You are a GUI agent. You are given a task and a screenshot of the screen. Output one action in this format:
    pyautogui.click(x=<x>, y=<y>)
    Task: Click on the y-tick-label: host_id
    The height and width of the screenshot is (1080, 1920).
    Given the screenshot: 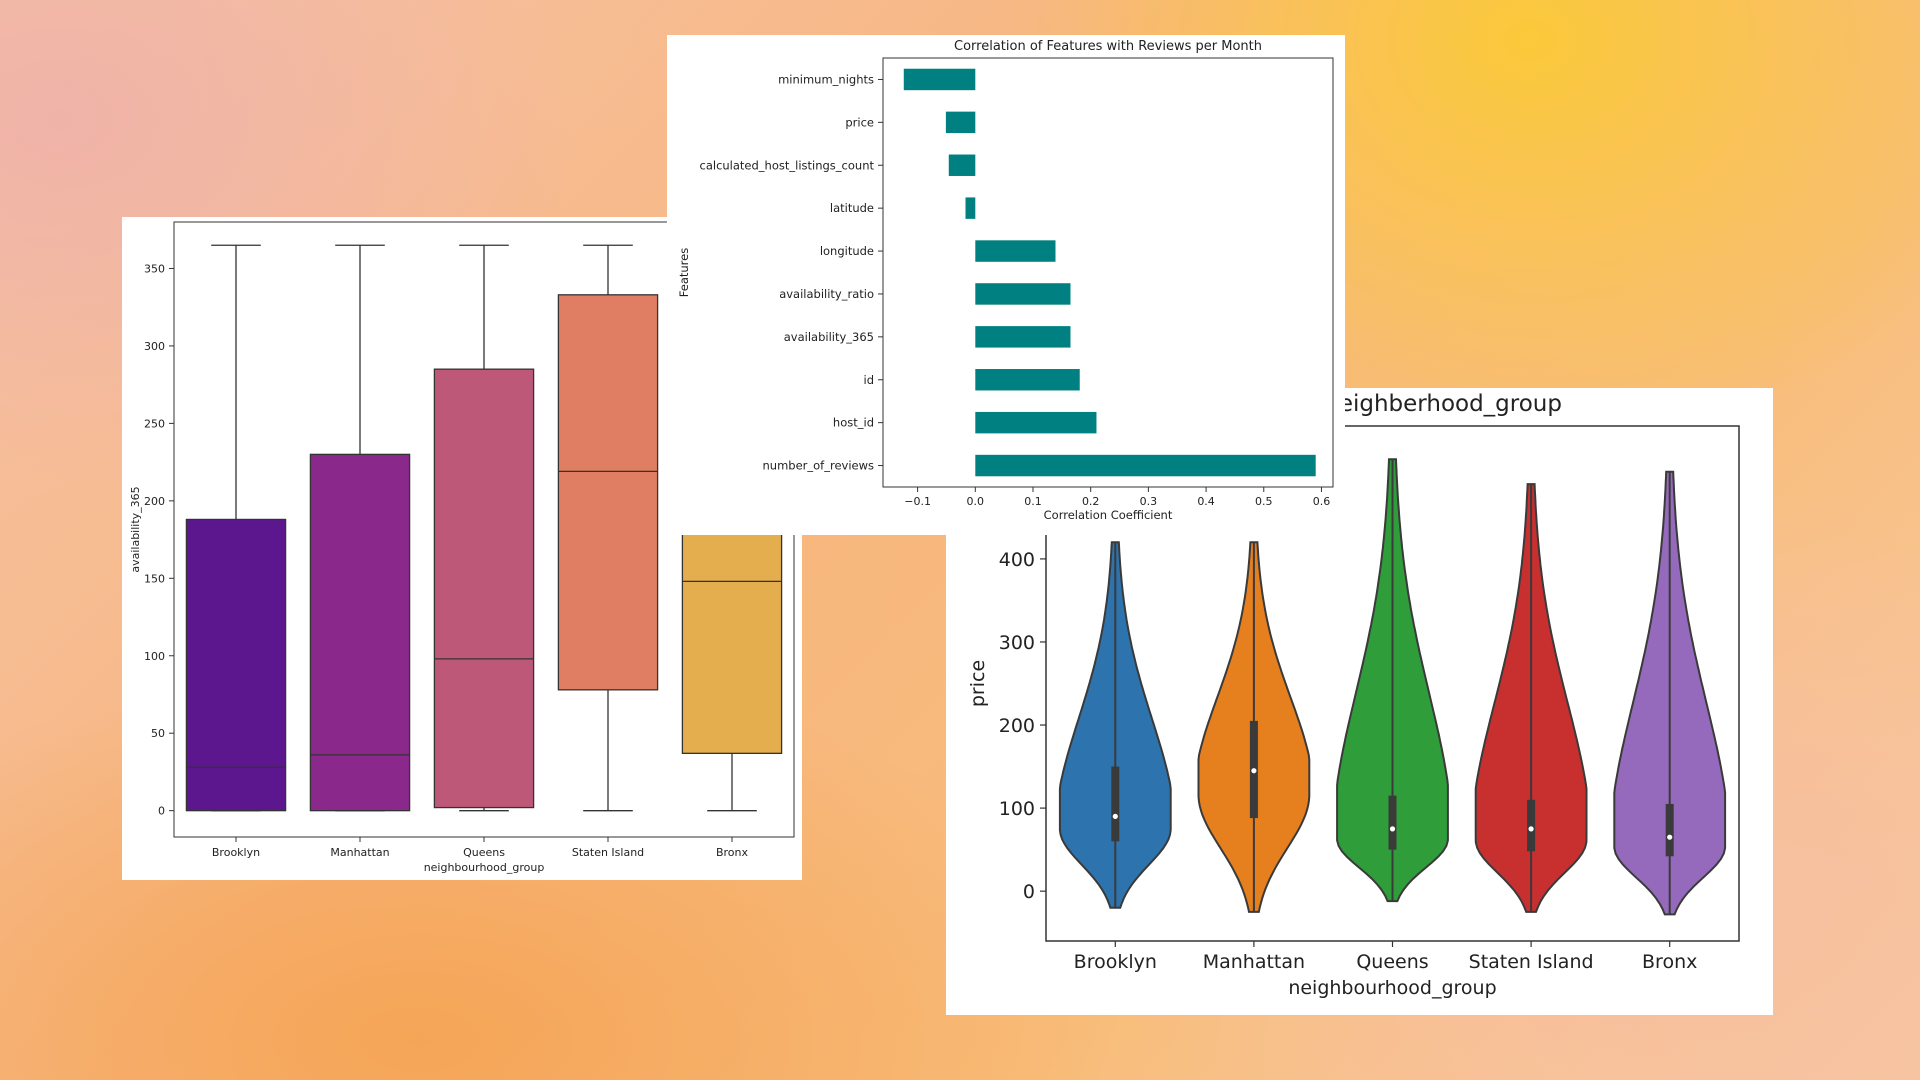 What is the action you would take?
    pyautogui.click(x=853, y=423)
    